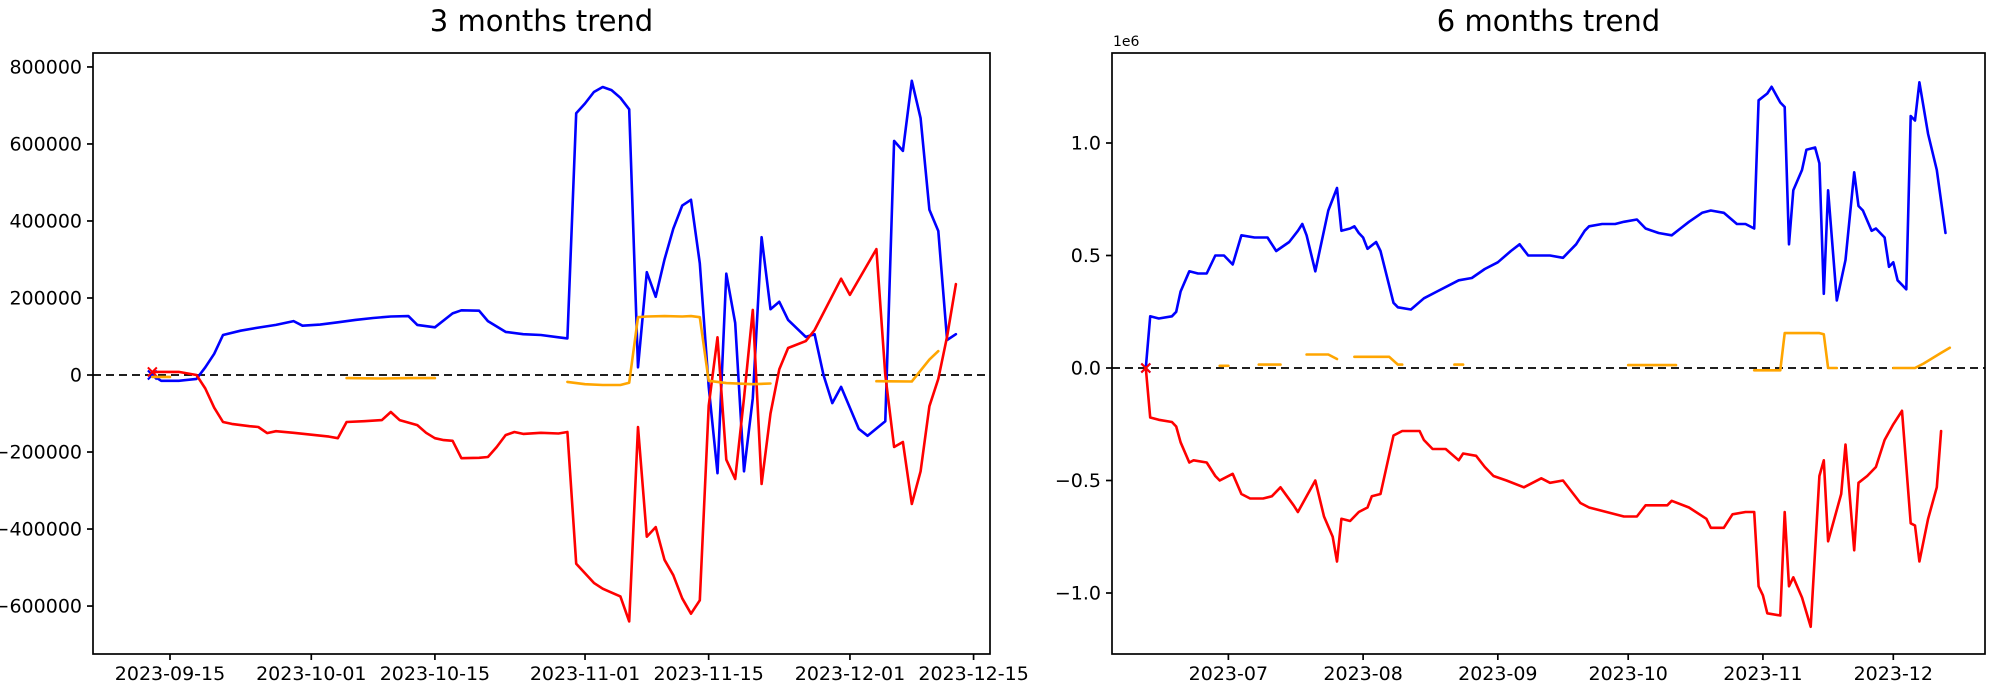  Describe the element at coordinates (435, 674) in the screenshot. I see `x-tick-label: 2023-10-15` at that location.